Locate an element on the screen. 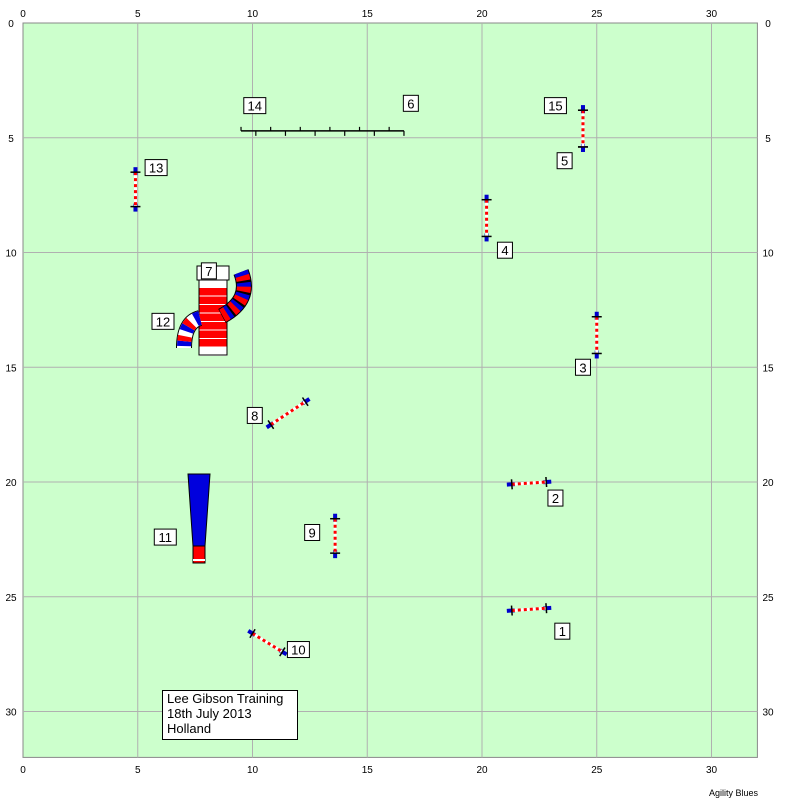 This screenshot has height=800, width=800. number-text: 12 is located at coordinates (163, 321).